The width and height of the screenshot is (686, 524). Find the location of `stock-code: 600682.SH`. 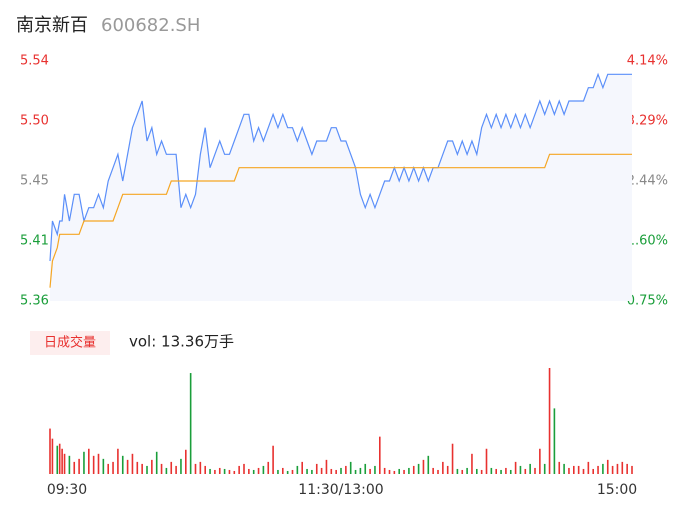

stock-code: 600682.SH is located at coordinates (150, 25).